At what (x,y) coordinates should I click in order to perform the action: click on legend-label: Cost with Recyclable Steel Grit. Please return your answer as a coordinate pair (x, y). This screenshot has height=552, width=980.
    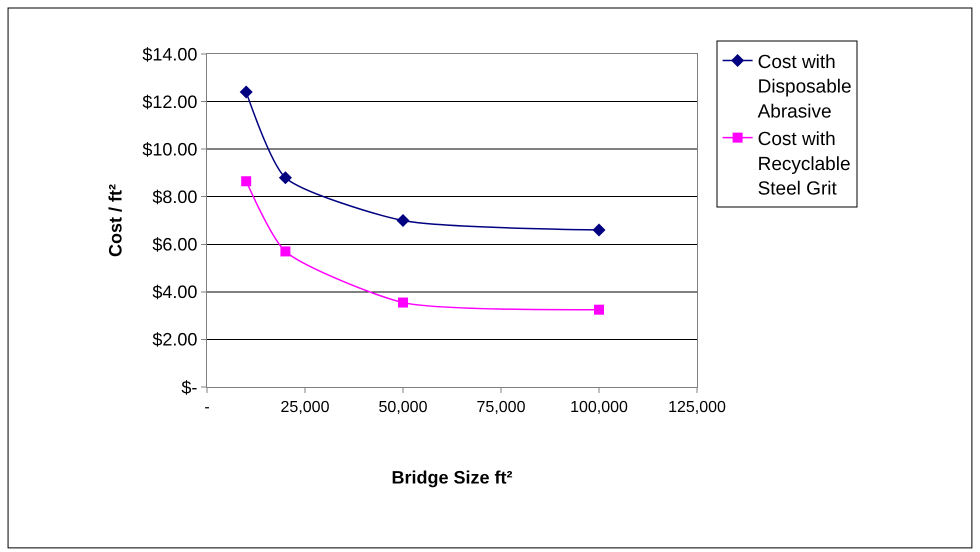
    Looking at the image, I should click on (804, 164).